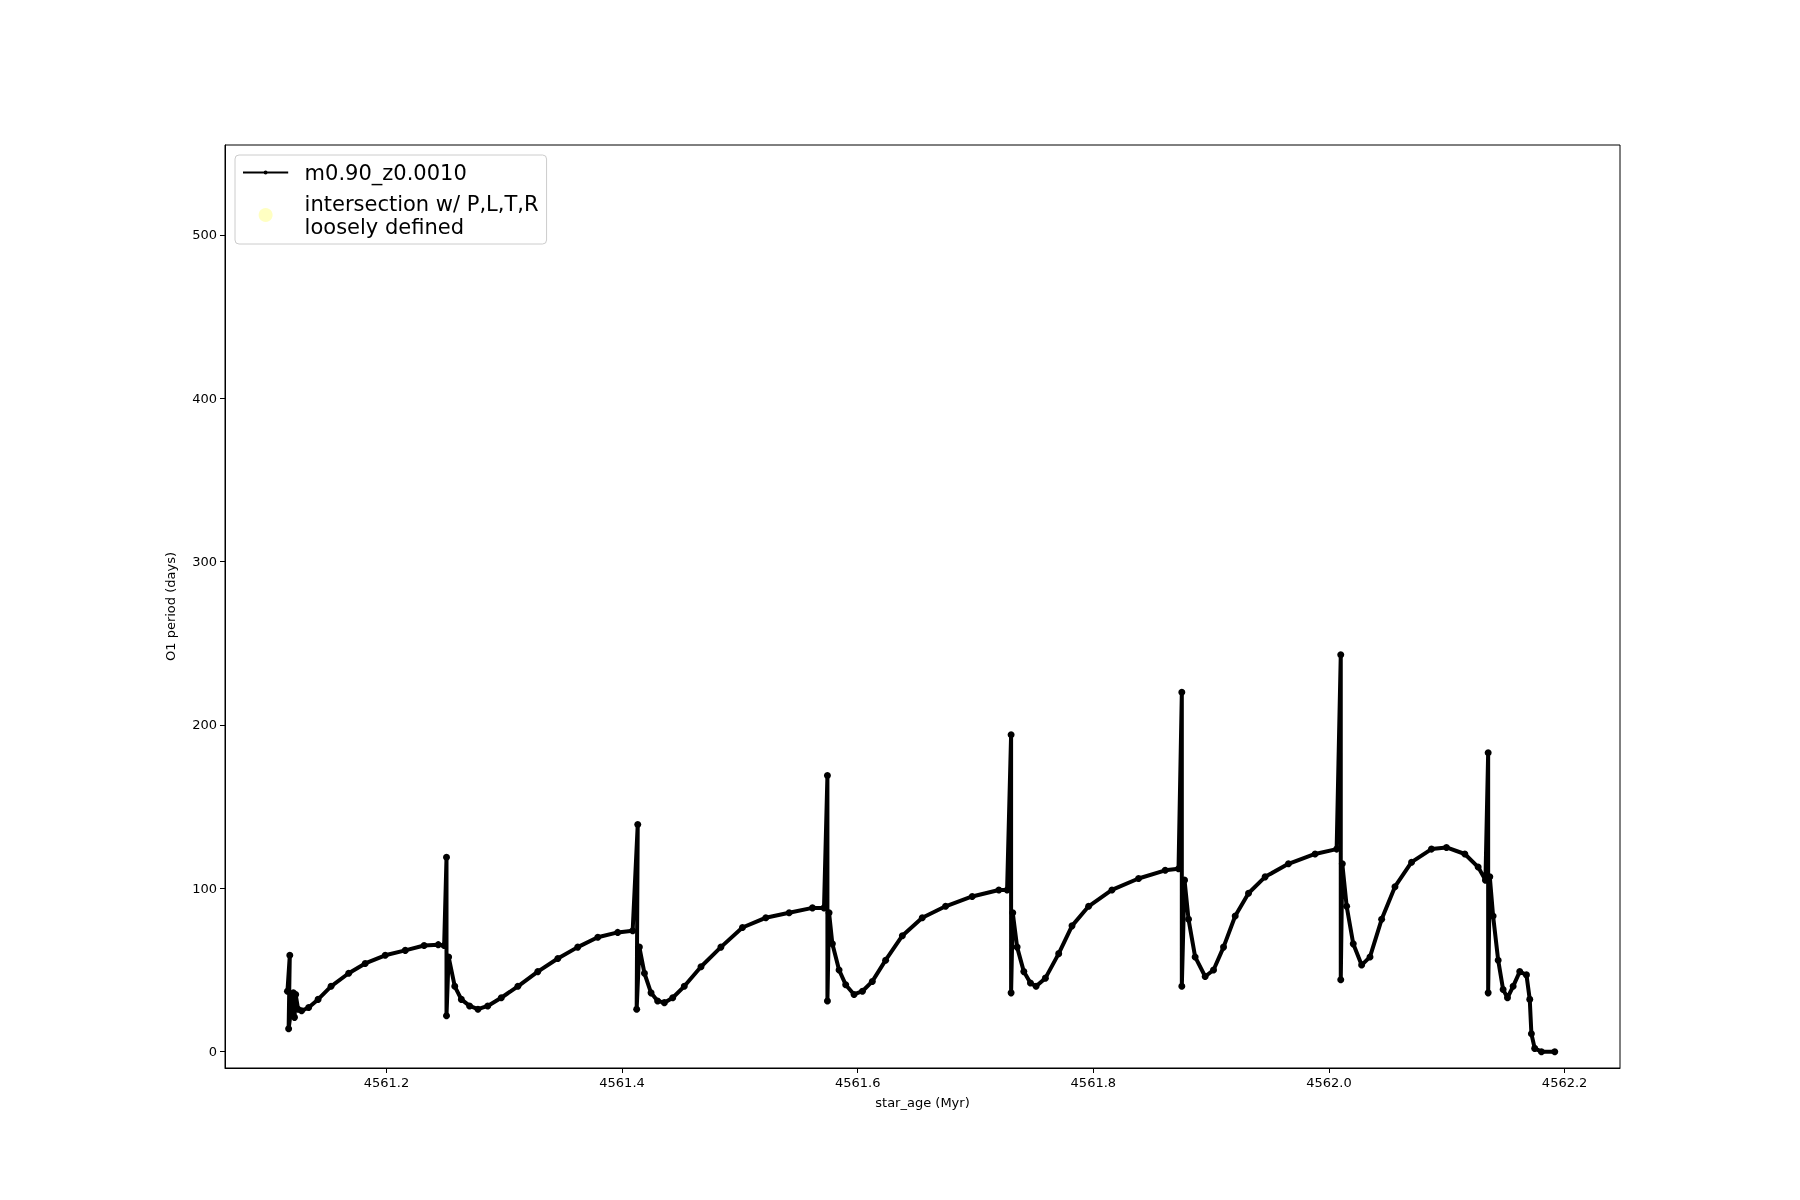  Describe the element at coordinates (170, 606) in the screenshot. I see `y-axis-title: O1 period (days)` at that location.